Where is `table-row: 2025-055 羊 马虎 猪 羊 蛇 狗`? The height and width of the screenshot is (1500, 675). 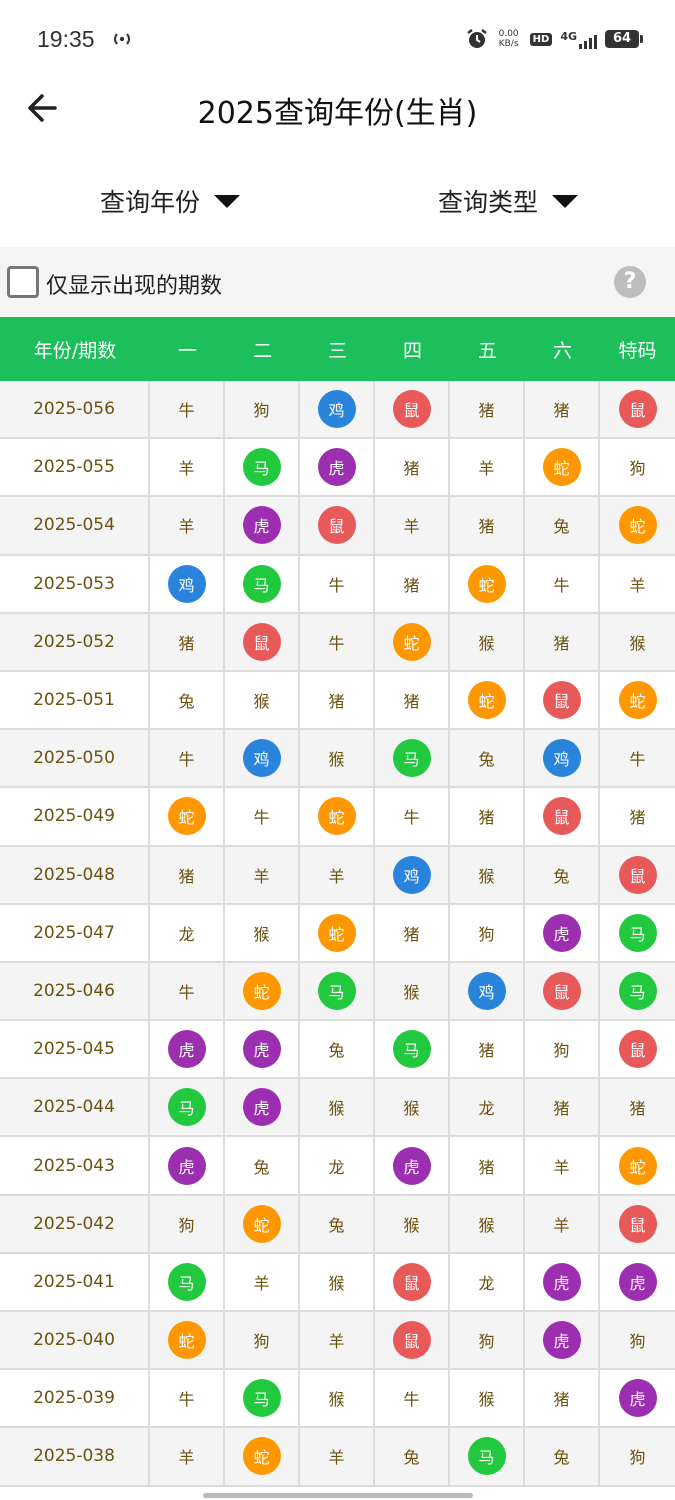 table-row: 2025-055 羊 马虎 猪 羊 蛇 狗 is located at coordinates (337, 468).